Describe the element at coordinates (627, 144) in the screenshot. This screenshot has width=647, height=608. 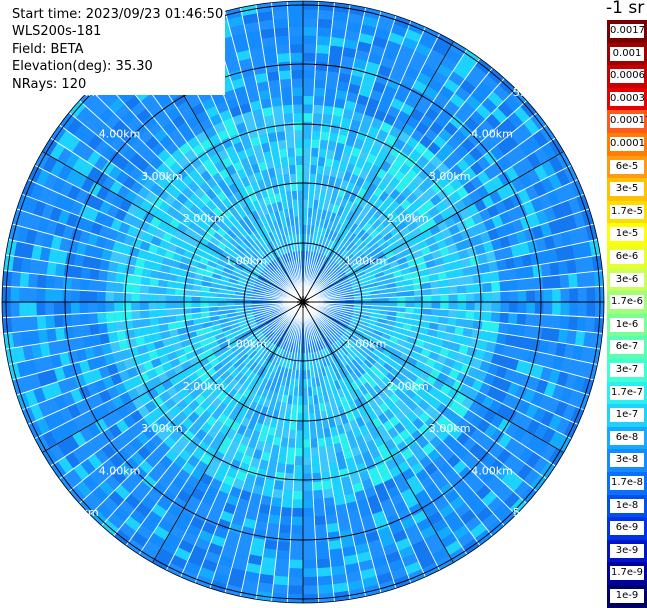
I see `colorbar-tick-label: 0.0001` at that location.